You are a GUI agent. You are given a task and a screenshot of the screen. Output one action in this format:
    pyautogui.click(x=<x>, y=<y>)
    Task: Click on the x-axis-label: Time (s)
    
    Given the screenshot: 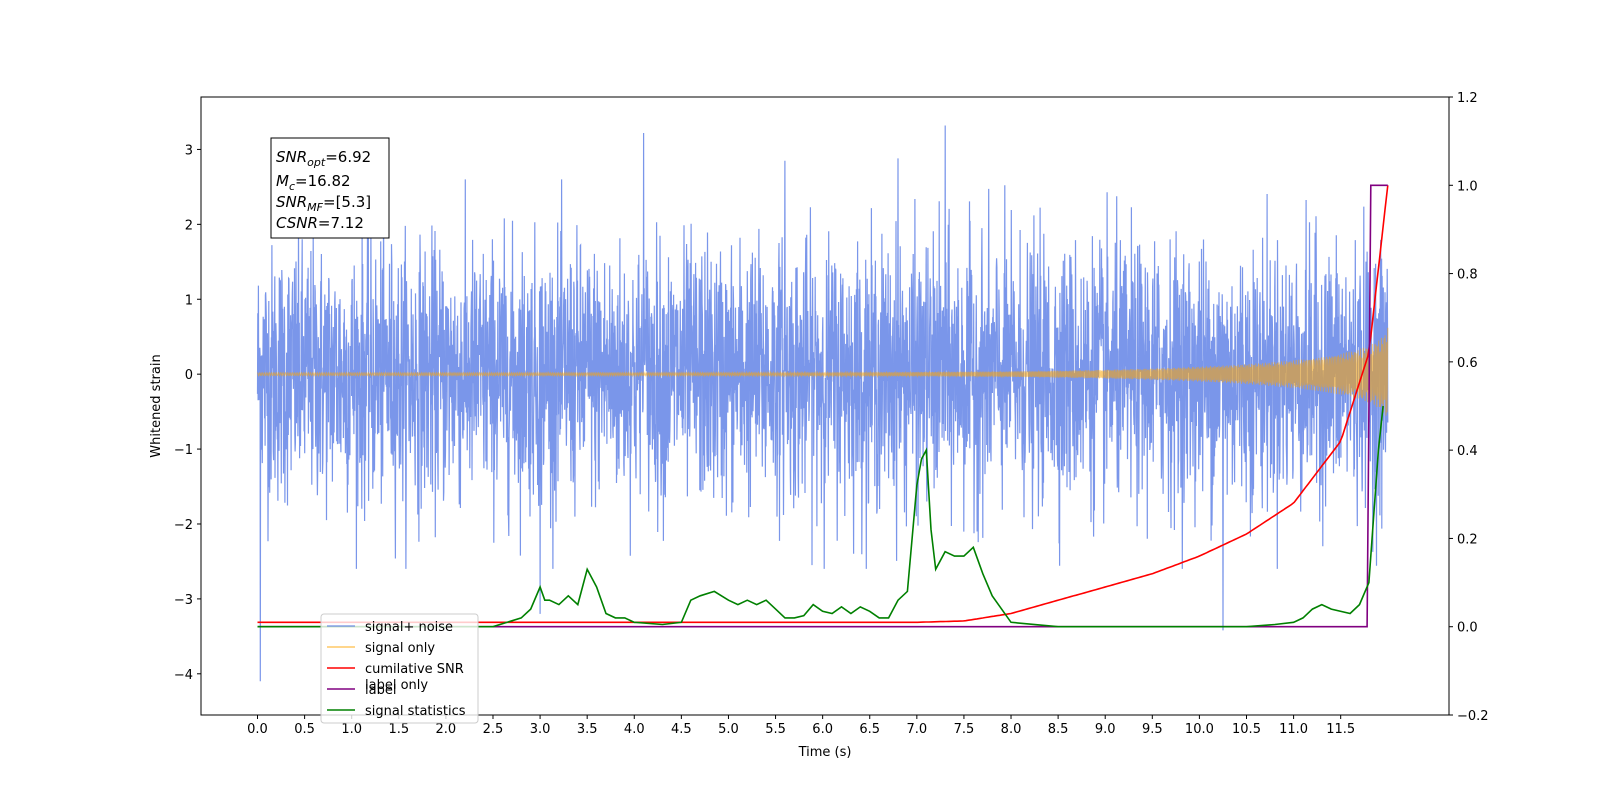 What is the action you would take?
    pyautogui.click(x=825, y=752)
    